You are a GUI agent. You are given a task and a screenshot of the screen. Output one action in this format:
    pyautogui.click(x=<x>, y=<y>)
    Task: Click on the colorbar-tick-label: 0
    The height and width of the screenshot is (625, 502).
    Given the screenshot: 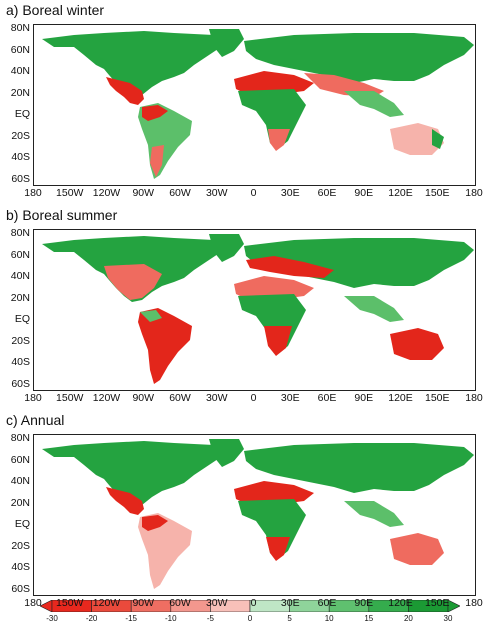 What is the action you would take?
    pyautogui.click(x=250, y=618)
    